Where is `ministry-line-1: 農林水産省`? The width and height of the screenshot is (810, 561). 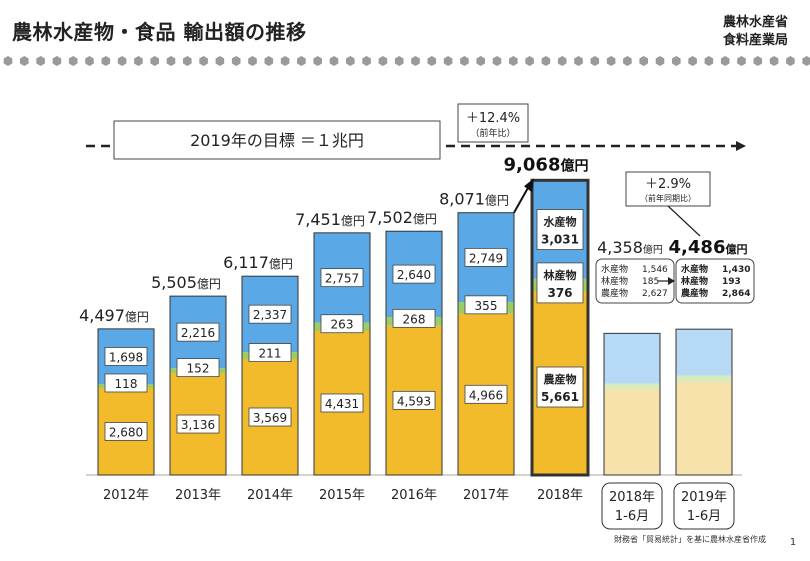 ministry-line-1: 農林水産省 is located at coordinates (755, 22).